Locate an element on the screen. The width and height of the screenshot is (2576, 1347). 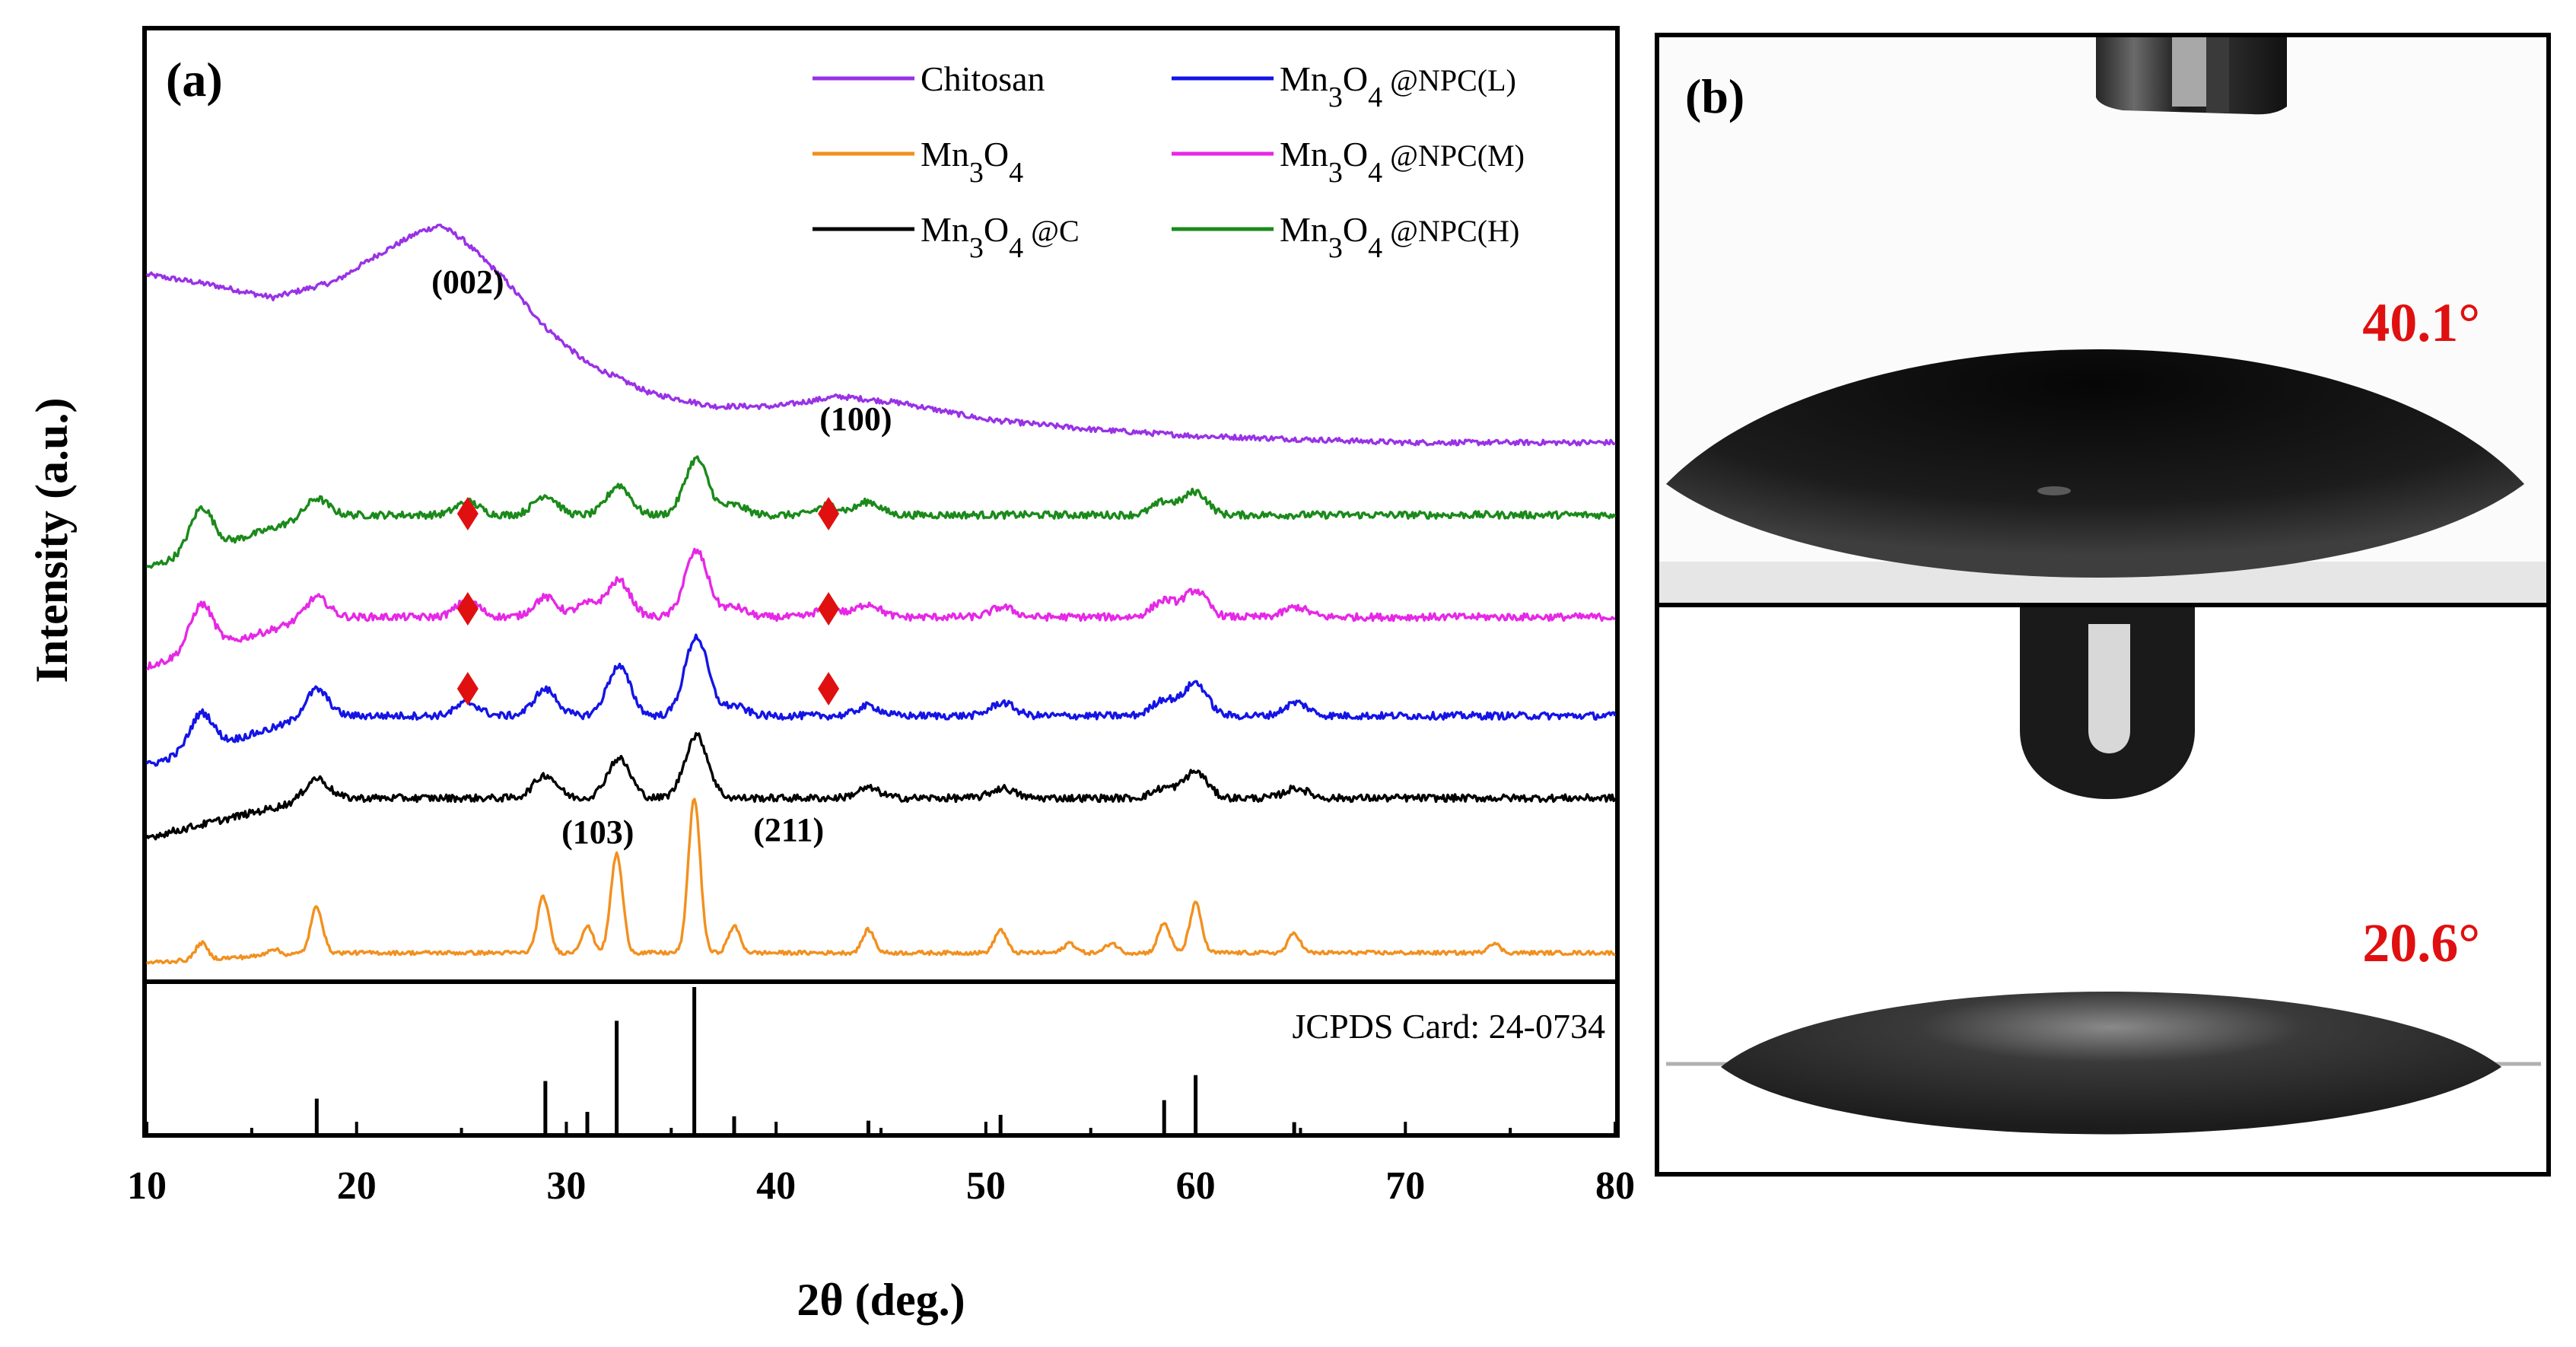
dispensing-needle-top is located at coordinates (2191, 76).